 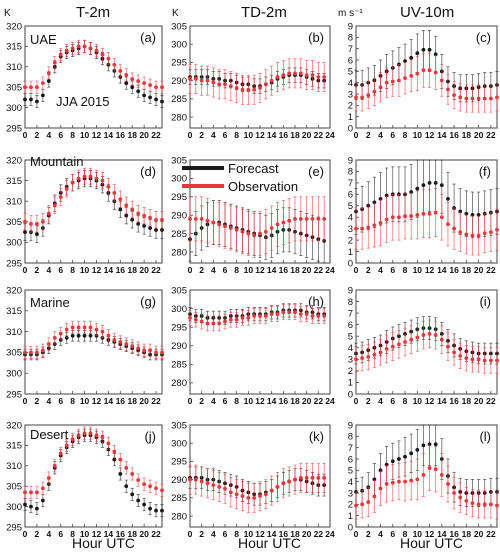 I want to click on y-tick-label: 2, so click(x=350, y=505).